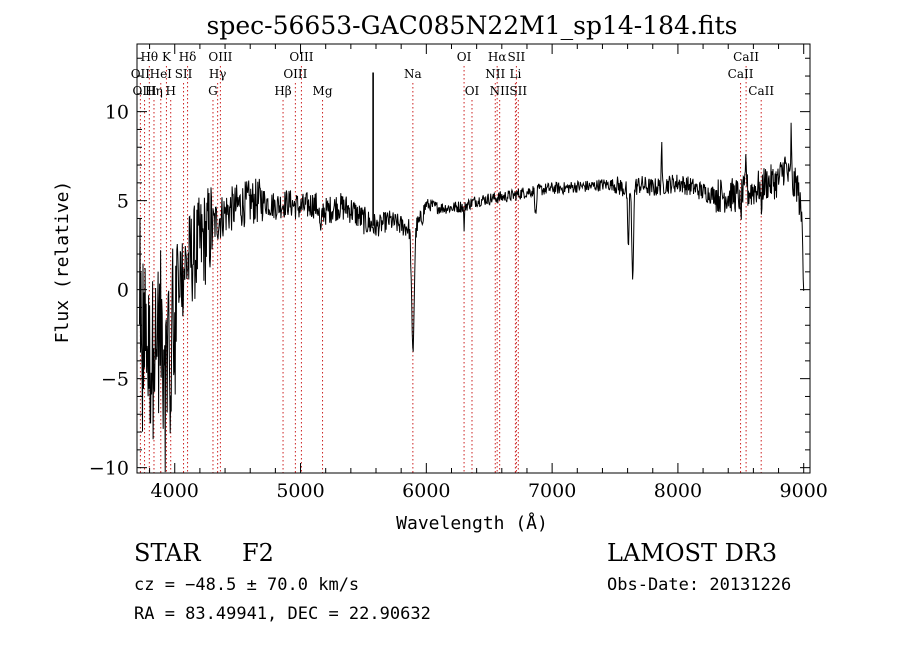 Image resolution: width=900 pixels, height=649 pixels. Describe the element at coordinates (678, 491) in the screenshot. I see `x-tick-label: 8000` at that location.